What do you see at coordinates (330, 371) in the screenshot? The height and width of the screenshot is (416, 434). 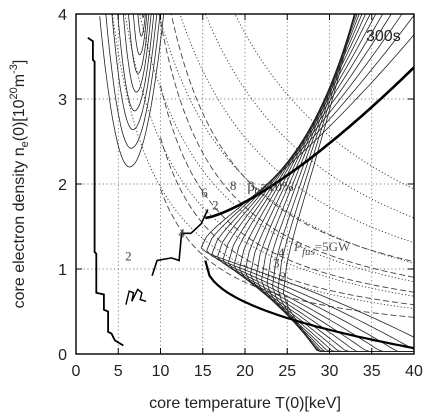 I see `x-tick-label: 30` at bounding box center [330, 371].